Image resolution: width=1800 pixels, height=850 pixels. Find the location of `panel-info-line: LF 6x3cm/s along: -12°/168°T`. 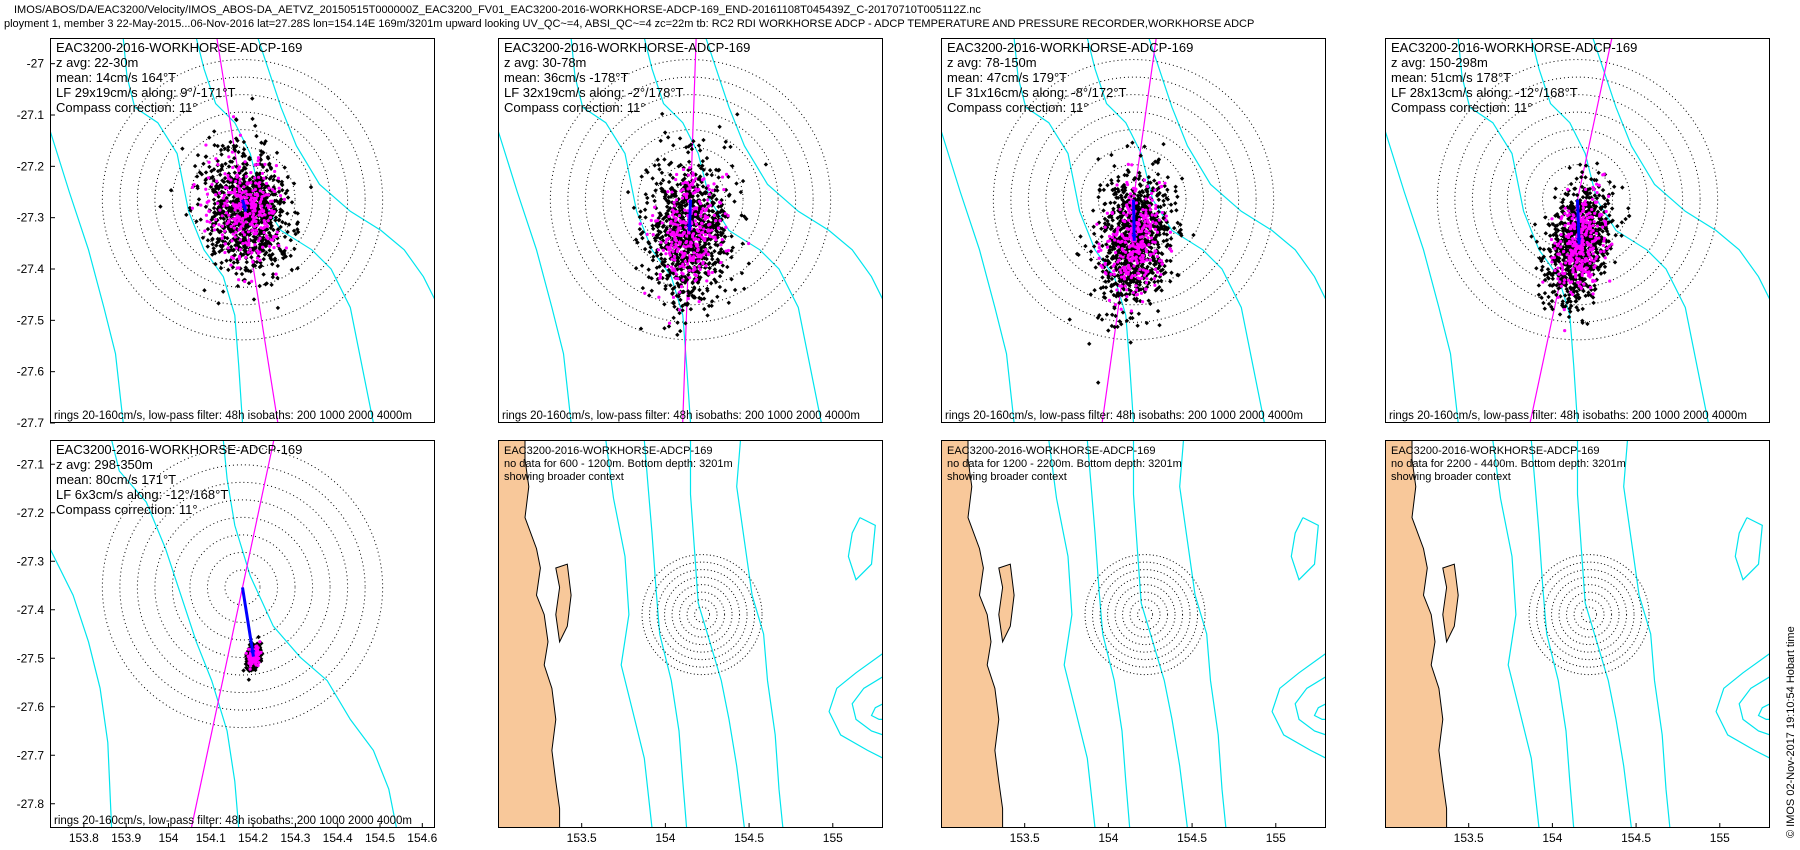

panel-info-line: LF 6x3cm/s along: -12°/168°T is located at coordinates (142, 494).